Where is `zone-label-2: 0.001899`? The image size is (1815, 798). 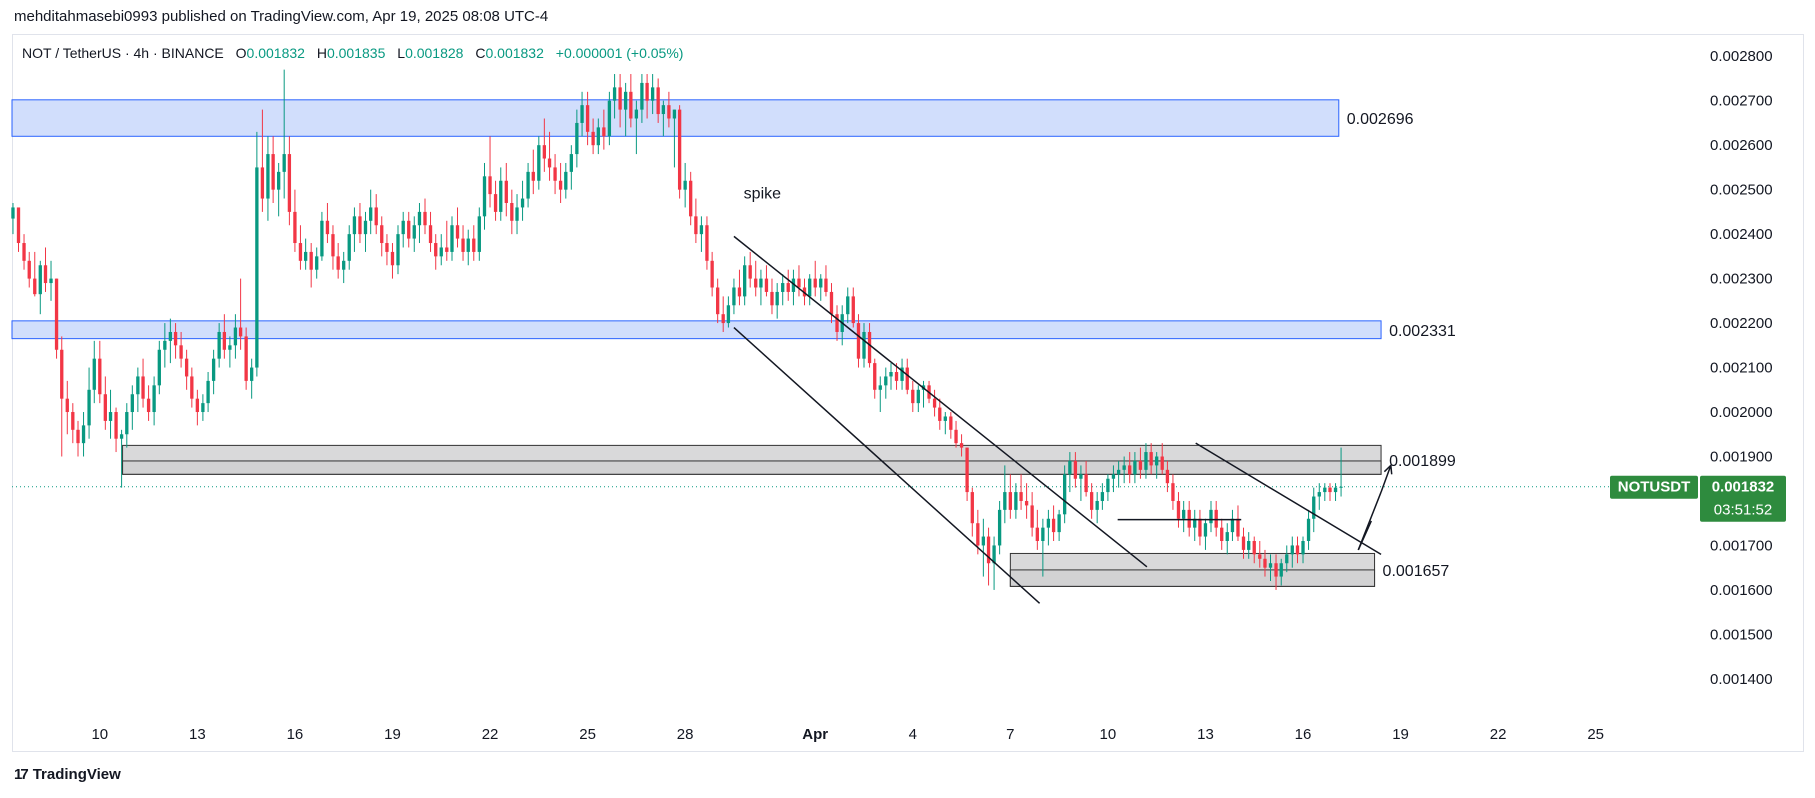
zone-label-2: 0.001899 is located at coordinates (1422, 461).